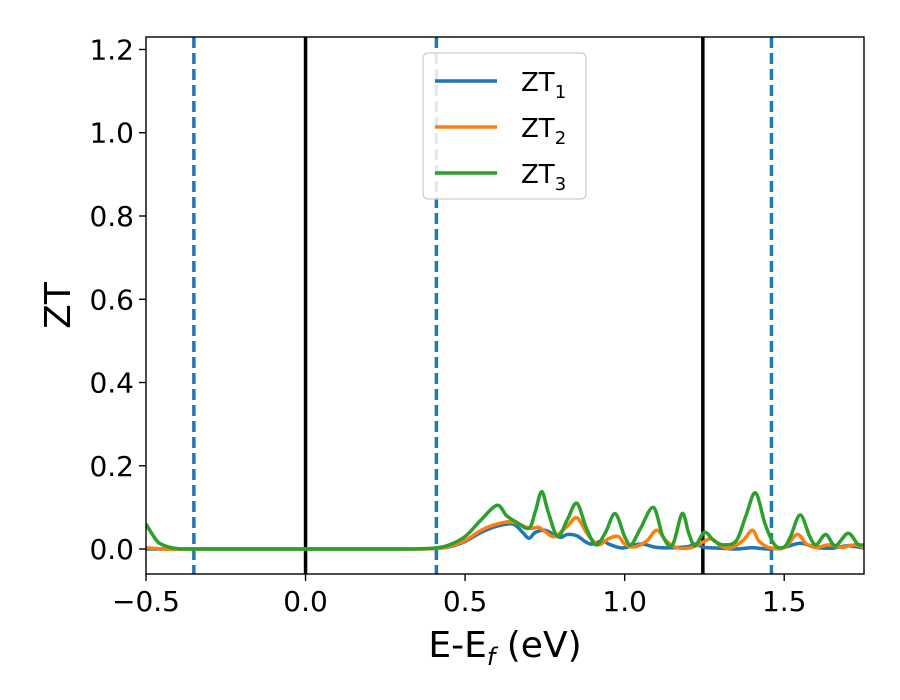  I want to click on y-tick-label: 0.6, so click(111, 299).